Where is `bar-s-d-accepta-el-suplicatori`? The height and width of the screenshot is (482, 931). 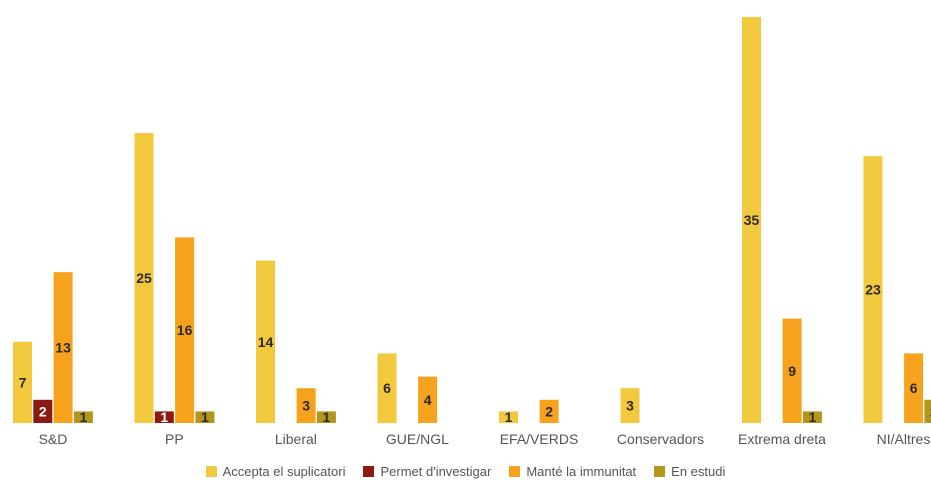 bar-s-d-accepta-el-suplicatori is located at coordinates (22, 382).